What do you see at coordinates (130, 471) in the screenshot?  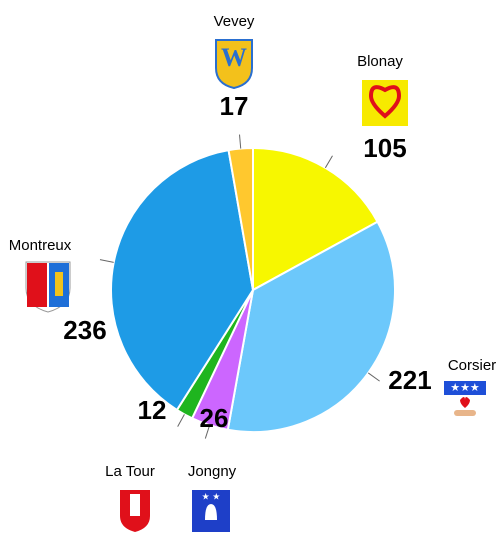 I see `slice-name: La Tour` at bounding box center [130, 471].